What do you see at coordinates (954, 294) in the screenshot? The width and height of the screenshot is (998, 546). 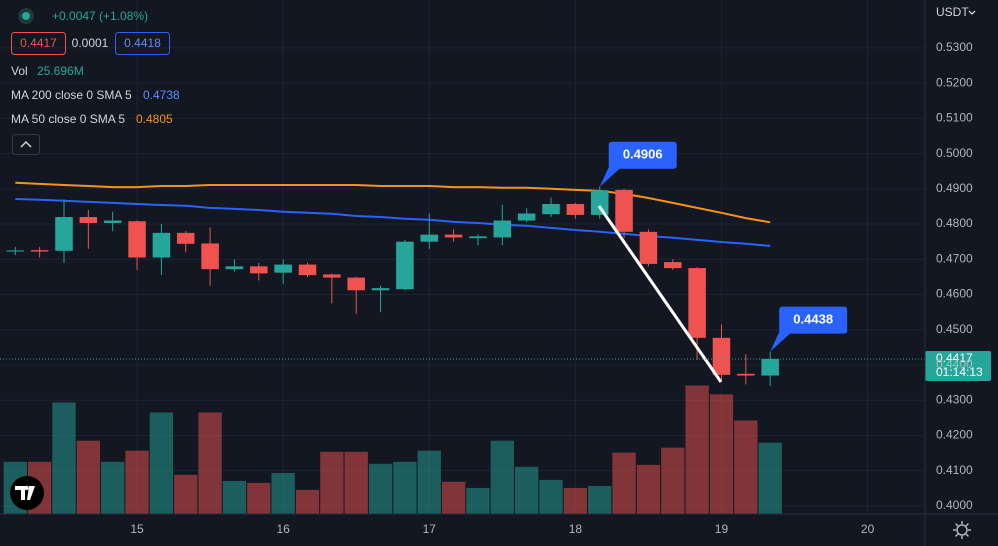 I see `y-tick-label: 0.4600` at bounding box center [954, 294].